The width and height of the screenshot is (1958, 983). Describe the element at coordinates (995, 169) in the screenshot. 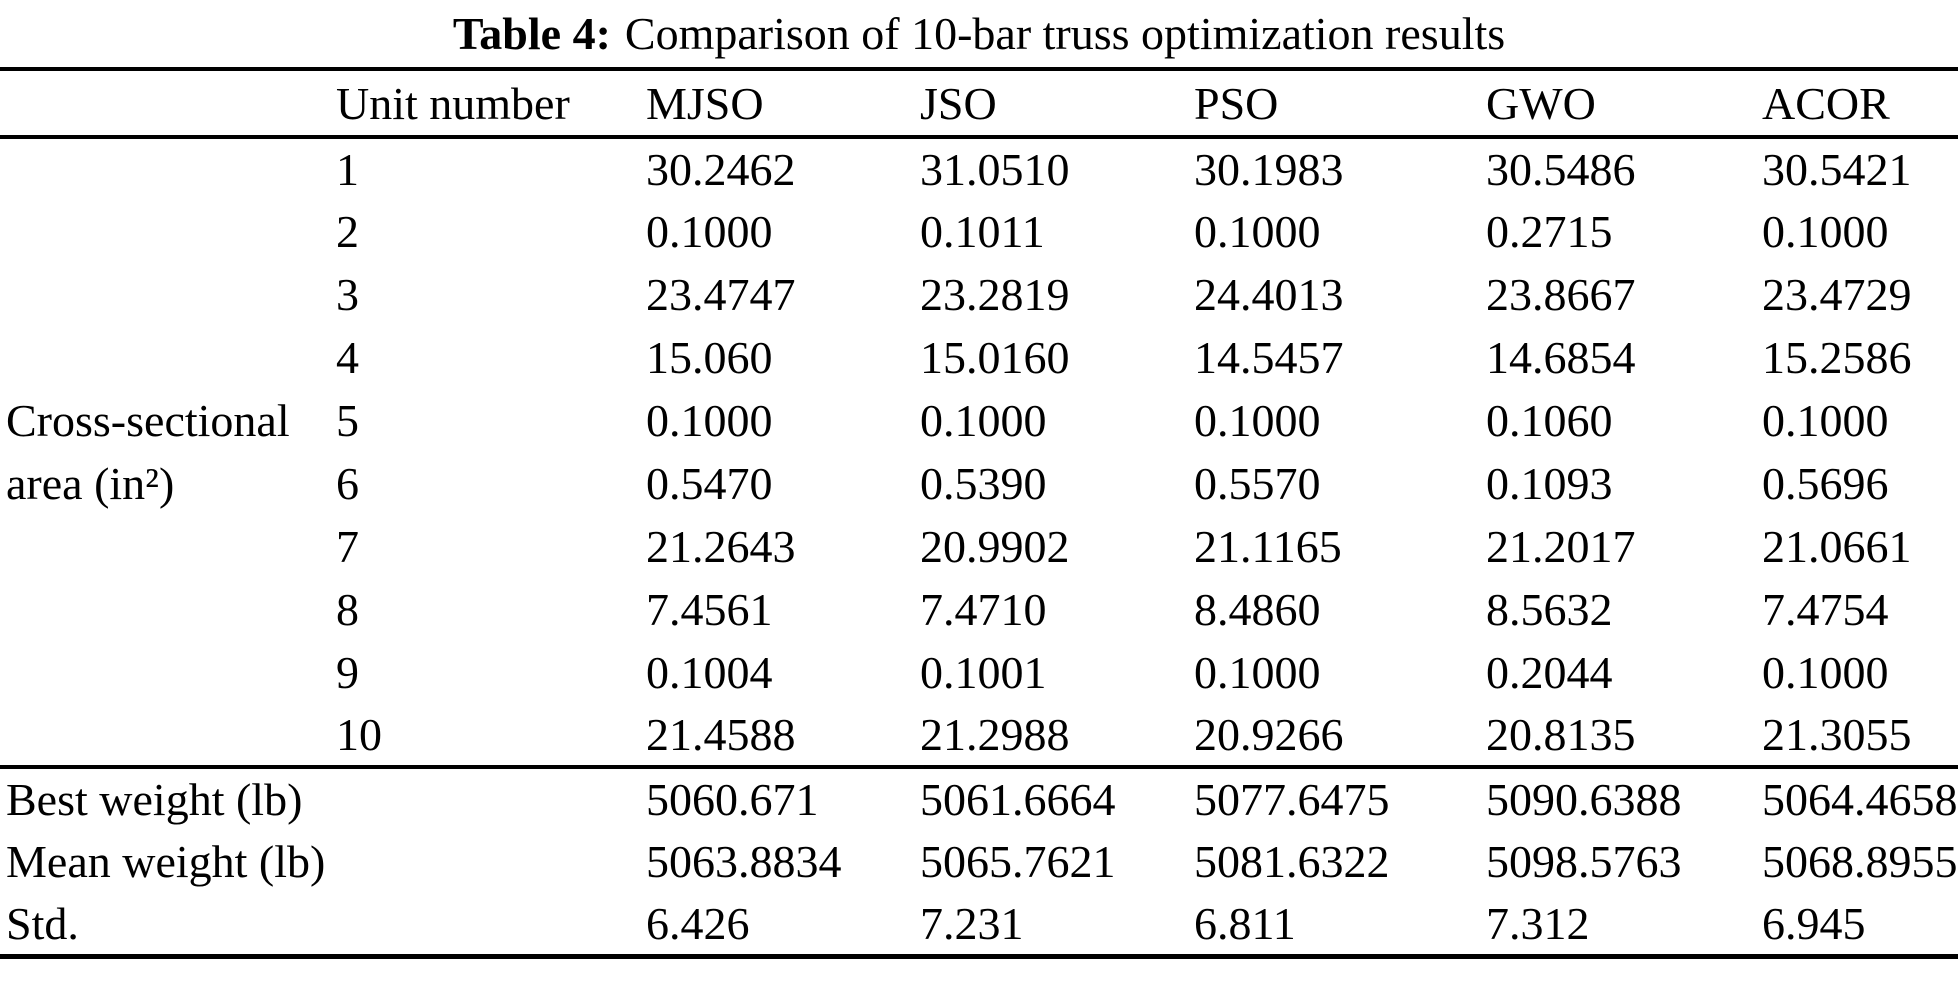

I see `value-cell: 31.0510` at that location.